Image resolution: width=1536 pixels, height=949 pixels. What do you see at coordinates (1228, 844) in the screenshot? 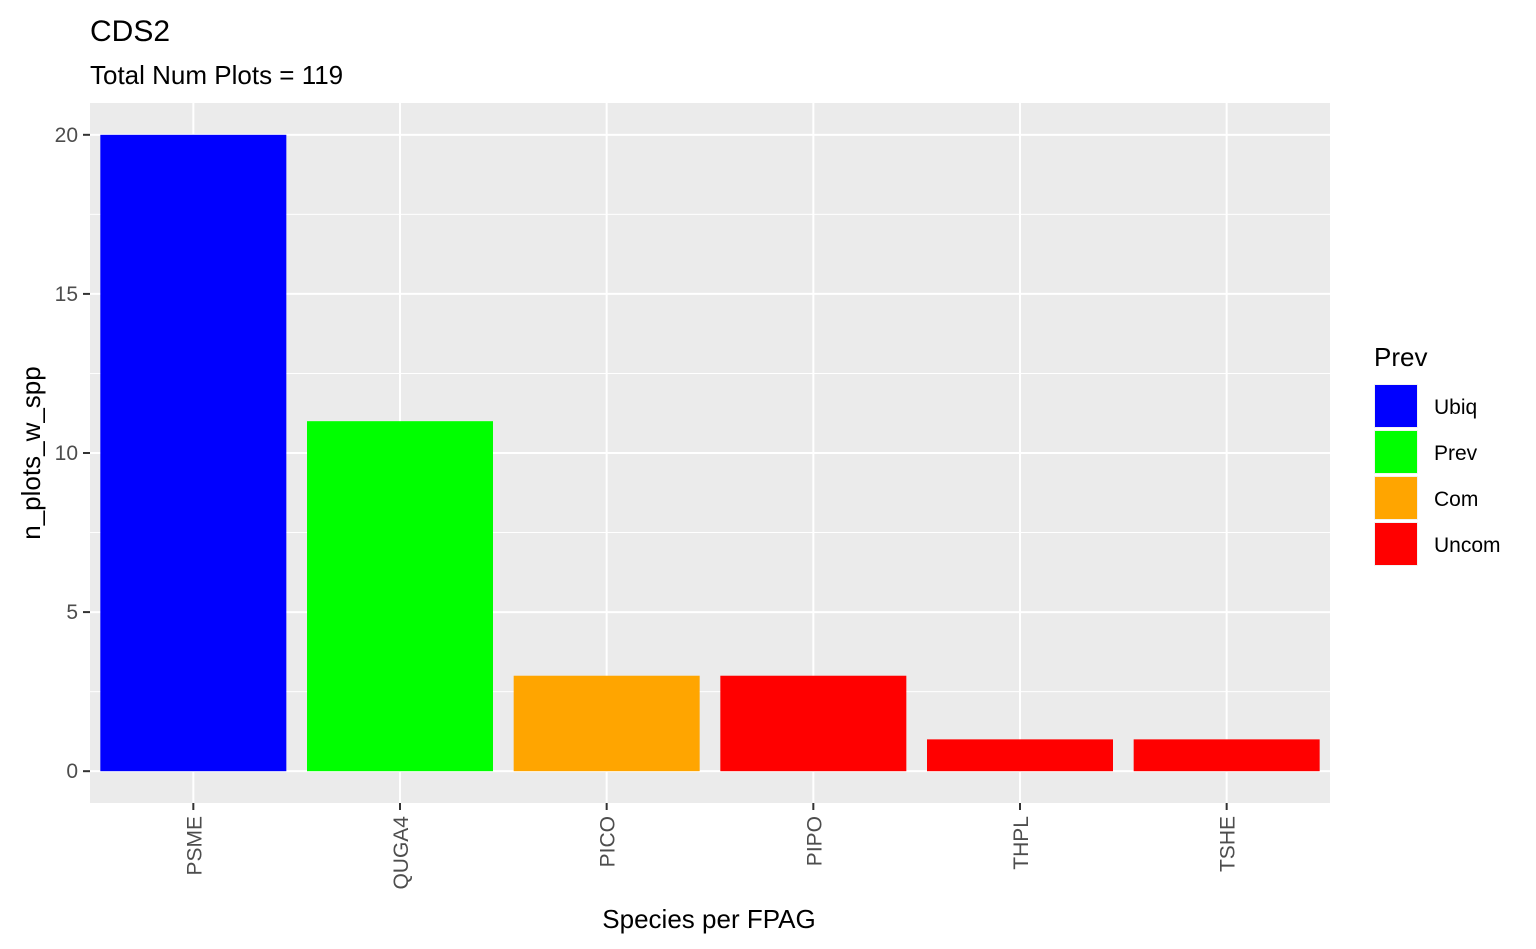
I see `x-tick-label-tshe: TSHE` at bounding box center [1228, 844].